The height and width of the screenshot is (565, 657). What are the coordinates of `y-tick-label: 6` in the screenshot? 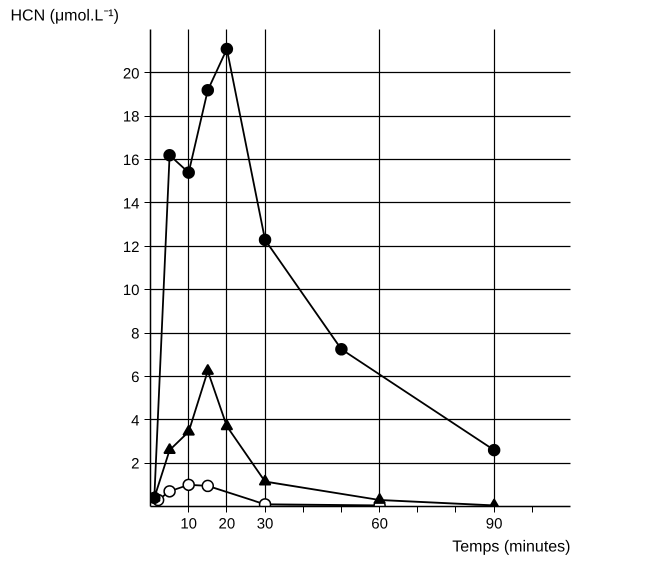 It's located at (135, 377).